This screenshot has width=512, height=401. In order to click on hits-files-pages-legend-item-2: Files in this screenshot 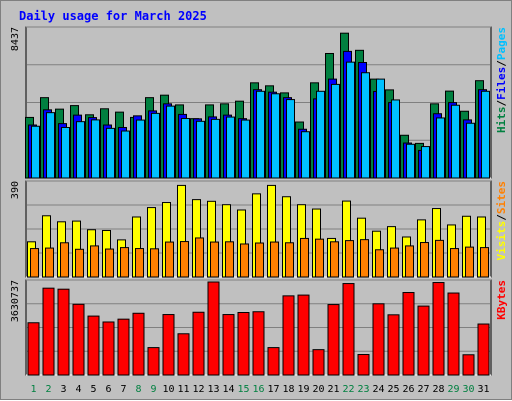, I will do `click(501, 83)`.